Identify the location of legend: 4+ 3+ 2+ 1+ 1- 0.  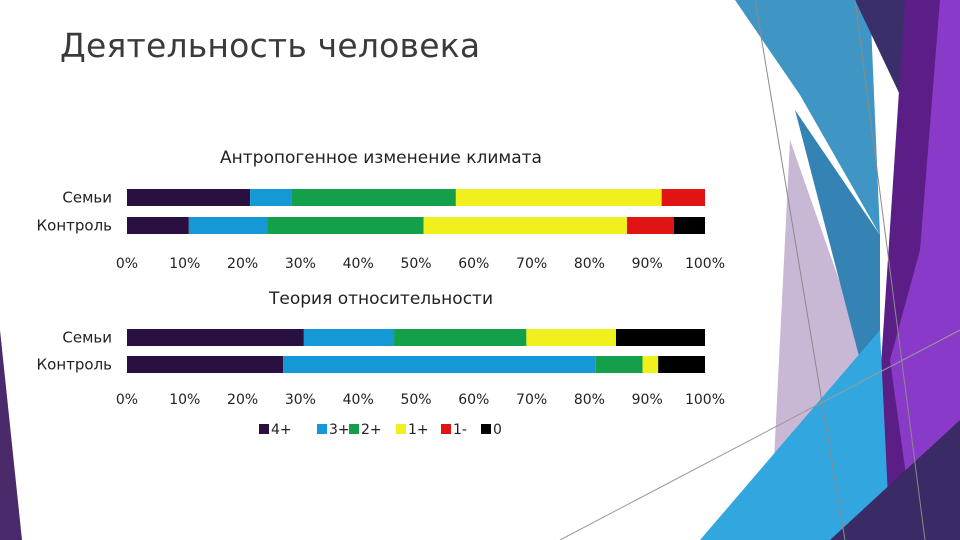
(380, 430).